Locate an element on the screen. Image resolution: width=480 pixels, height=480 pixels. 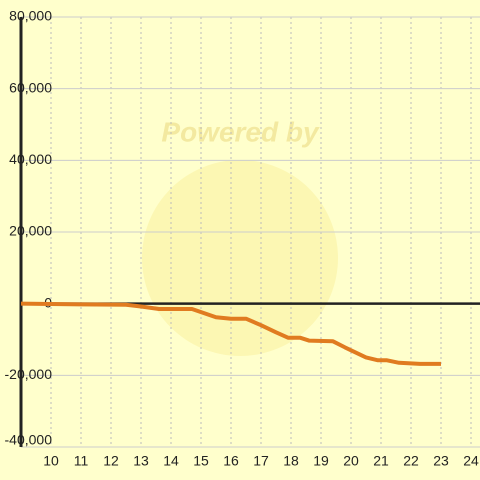
x-tick-label: 12 is located at coordinates (111, 461).